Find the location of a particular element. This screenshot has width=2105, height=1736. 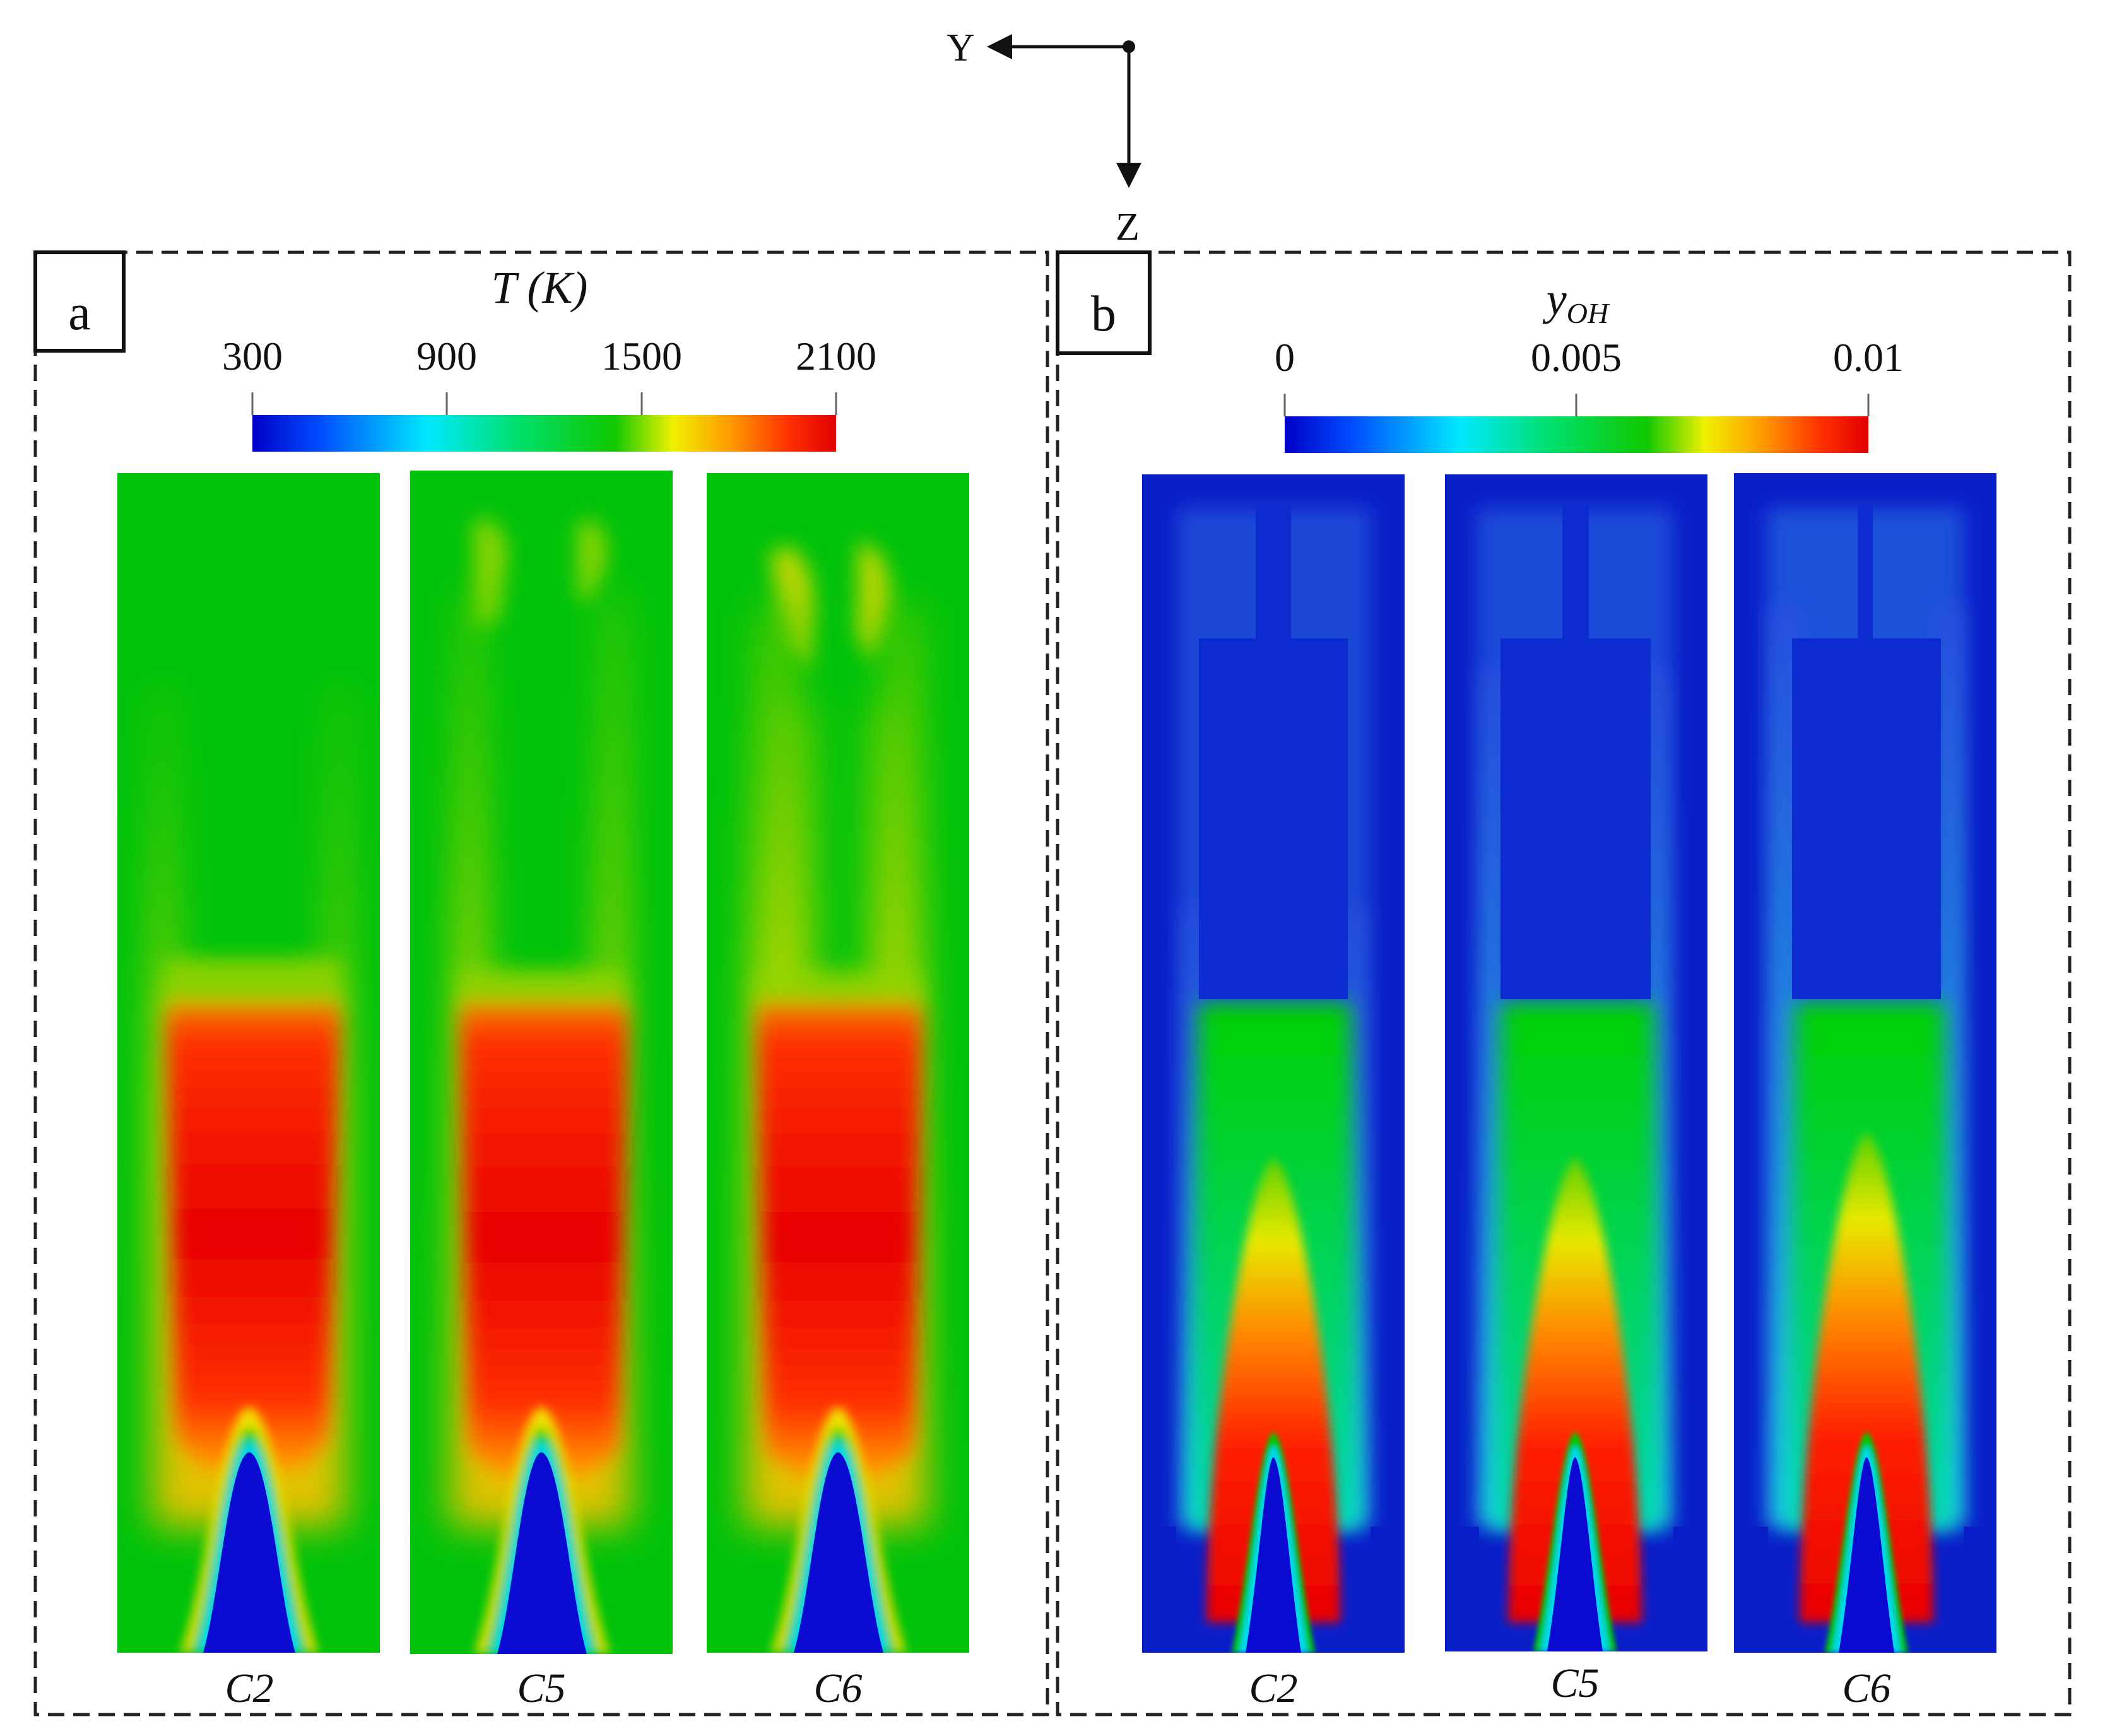

colorbar-a-tick-label: 900 is located at coordinates (446, 356).